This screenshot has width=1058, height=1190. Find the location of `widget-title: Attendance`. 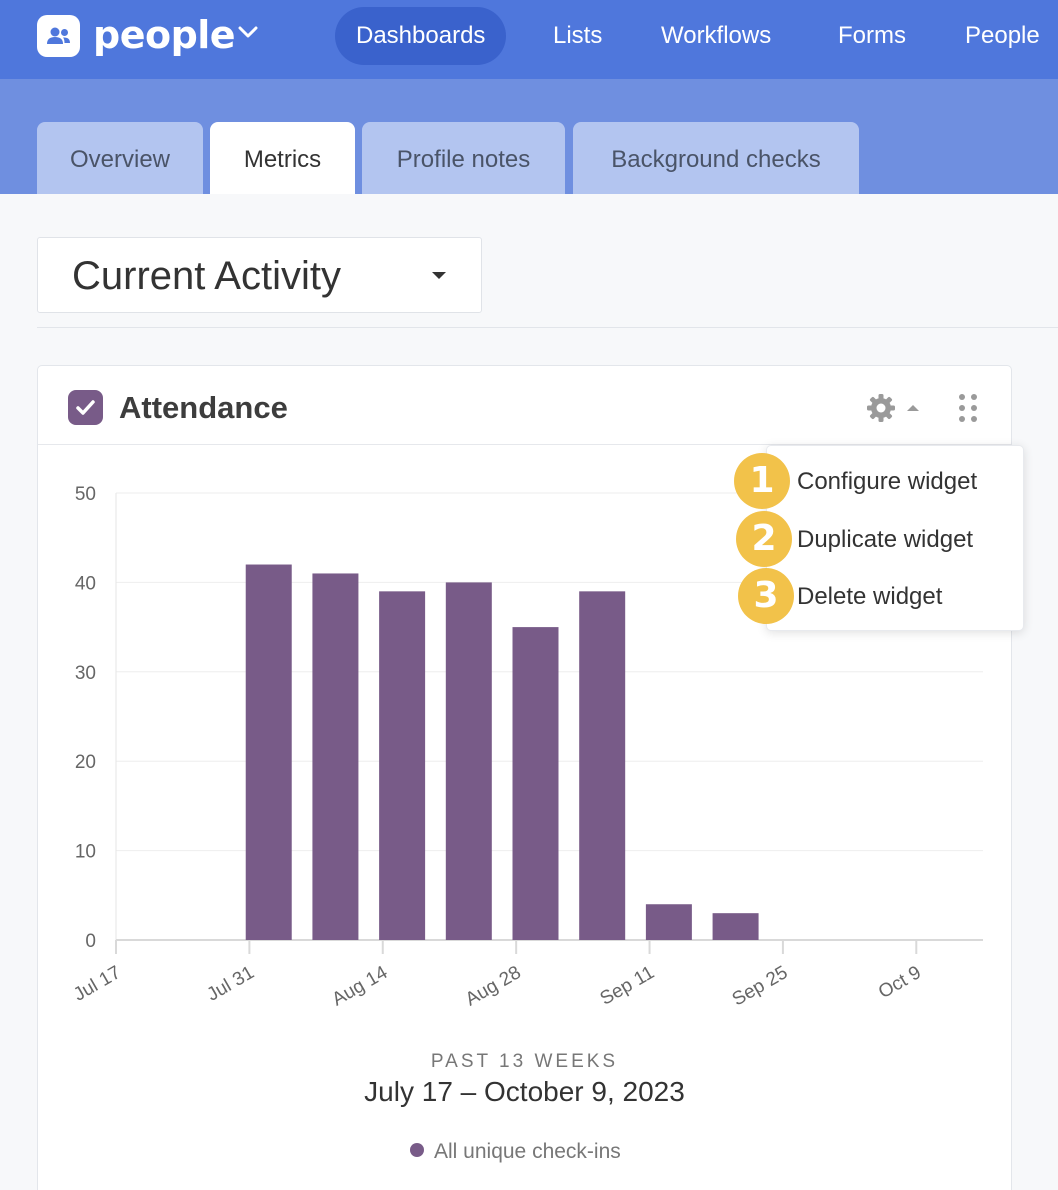

widget-title: Attendance is located at coordinates (203, 407).